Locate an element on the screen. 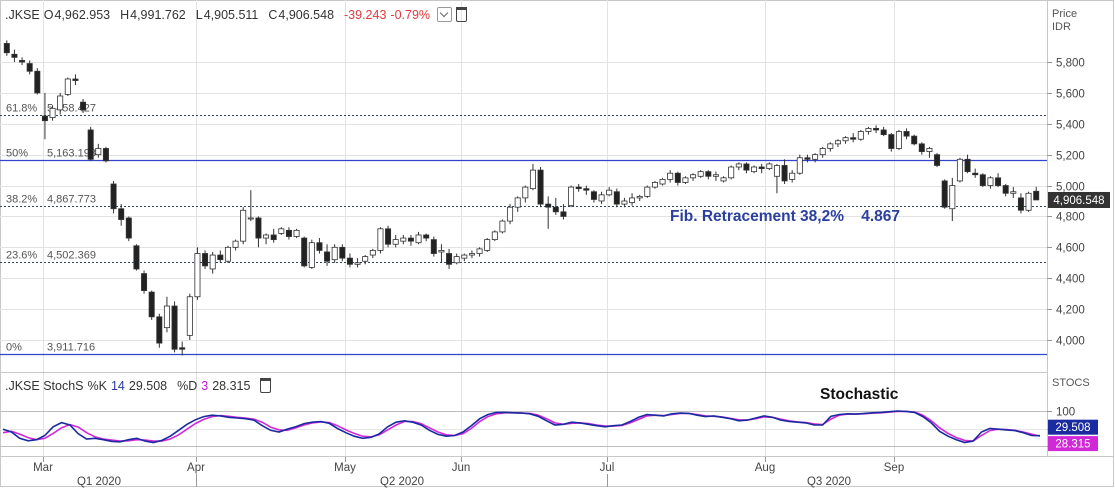 This screenshot has width=1115, height=488. stoch-d-badge-label: 28.315 is located at coordinates (1072, 445).